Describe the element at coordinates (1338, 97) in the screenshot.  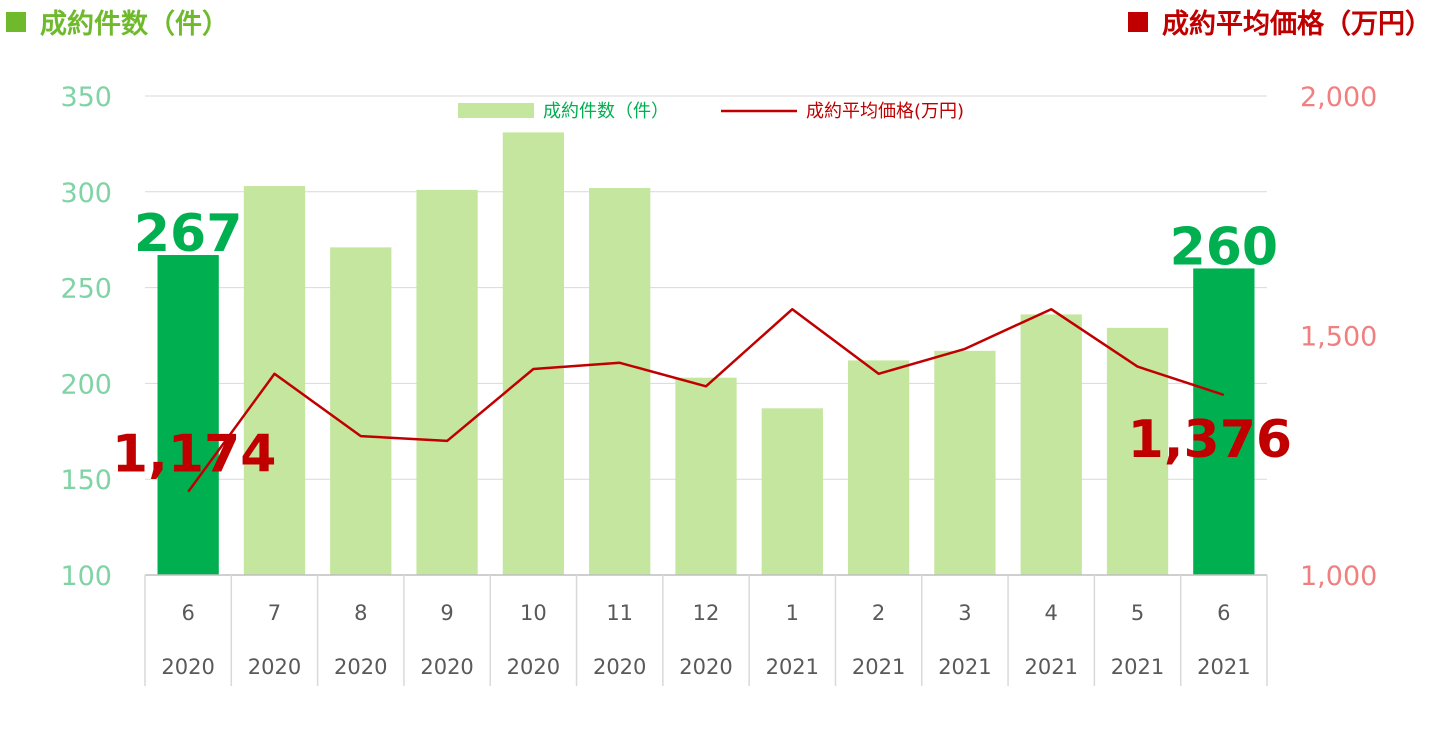
I see `right-tick-label: 2,000` at that location.